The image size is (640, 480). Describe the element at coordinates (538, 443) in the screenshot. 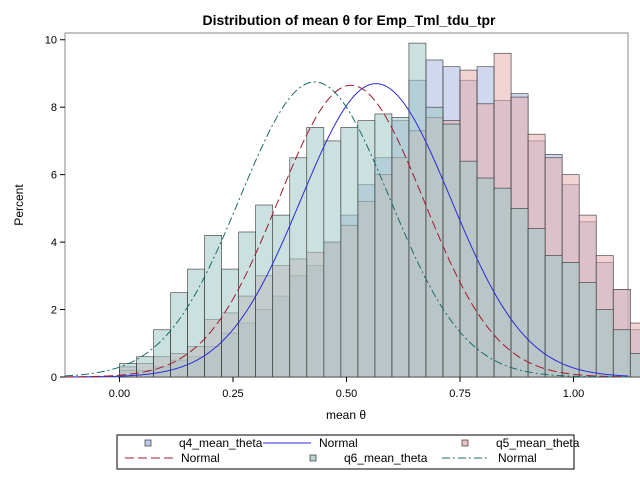

I see `legend-label: q5_mean_theta` at that location.